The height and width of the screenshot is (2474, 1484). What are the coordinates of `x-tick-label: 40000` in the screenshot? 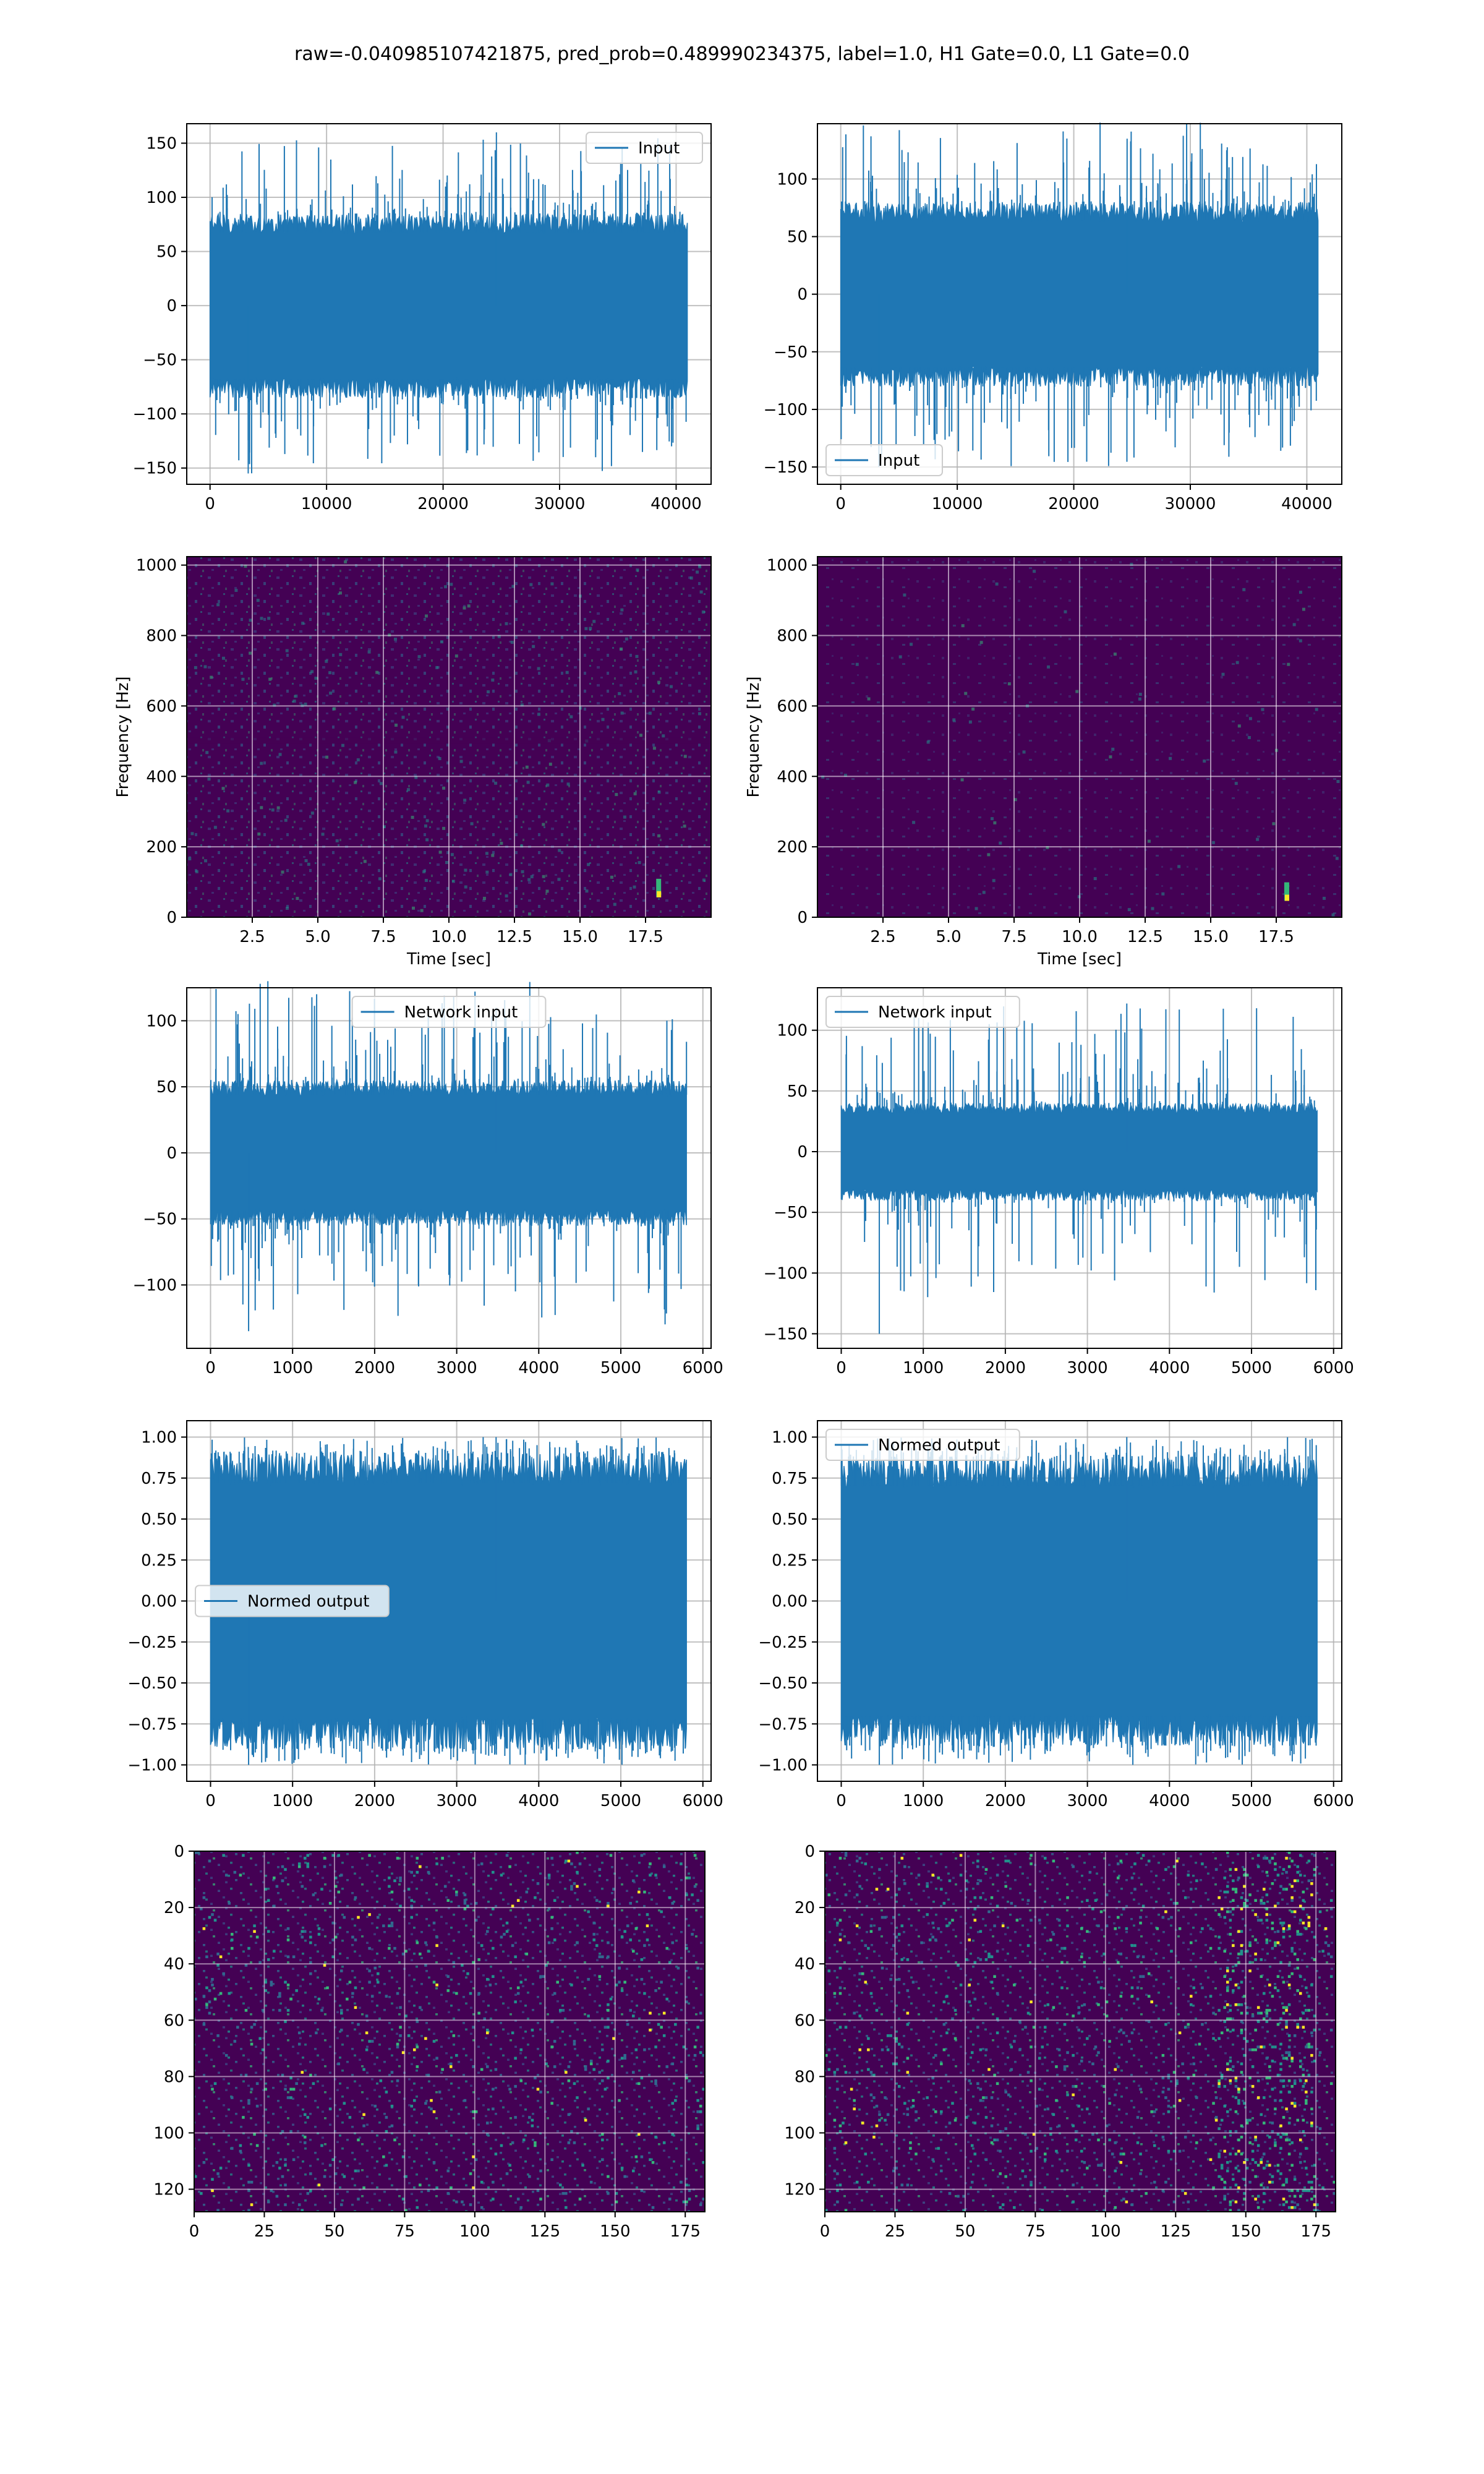 It's located at (1307, 504).